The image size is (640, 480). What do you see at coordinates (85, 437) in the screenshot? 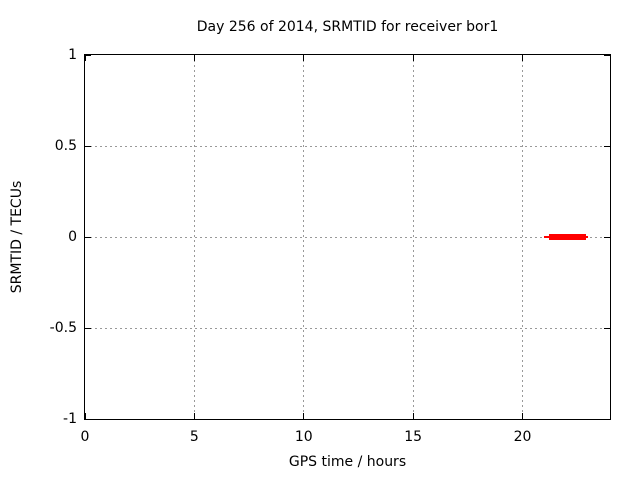
I see `x-tick-label: 0` at bounding box center [85, 437].